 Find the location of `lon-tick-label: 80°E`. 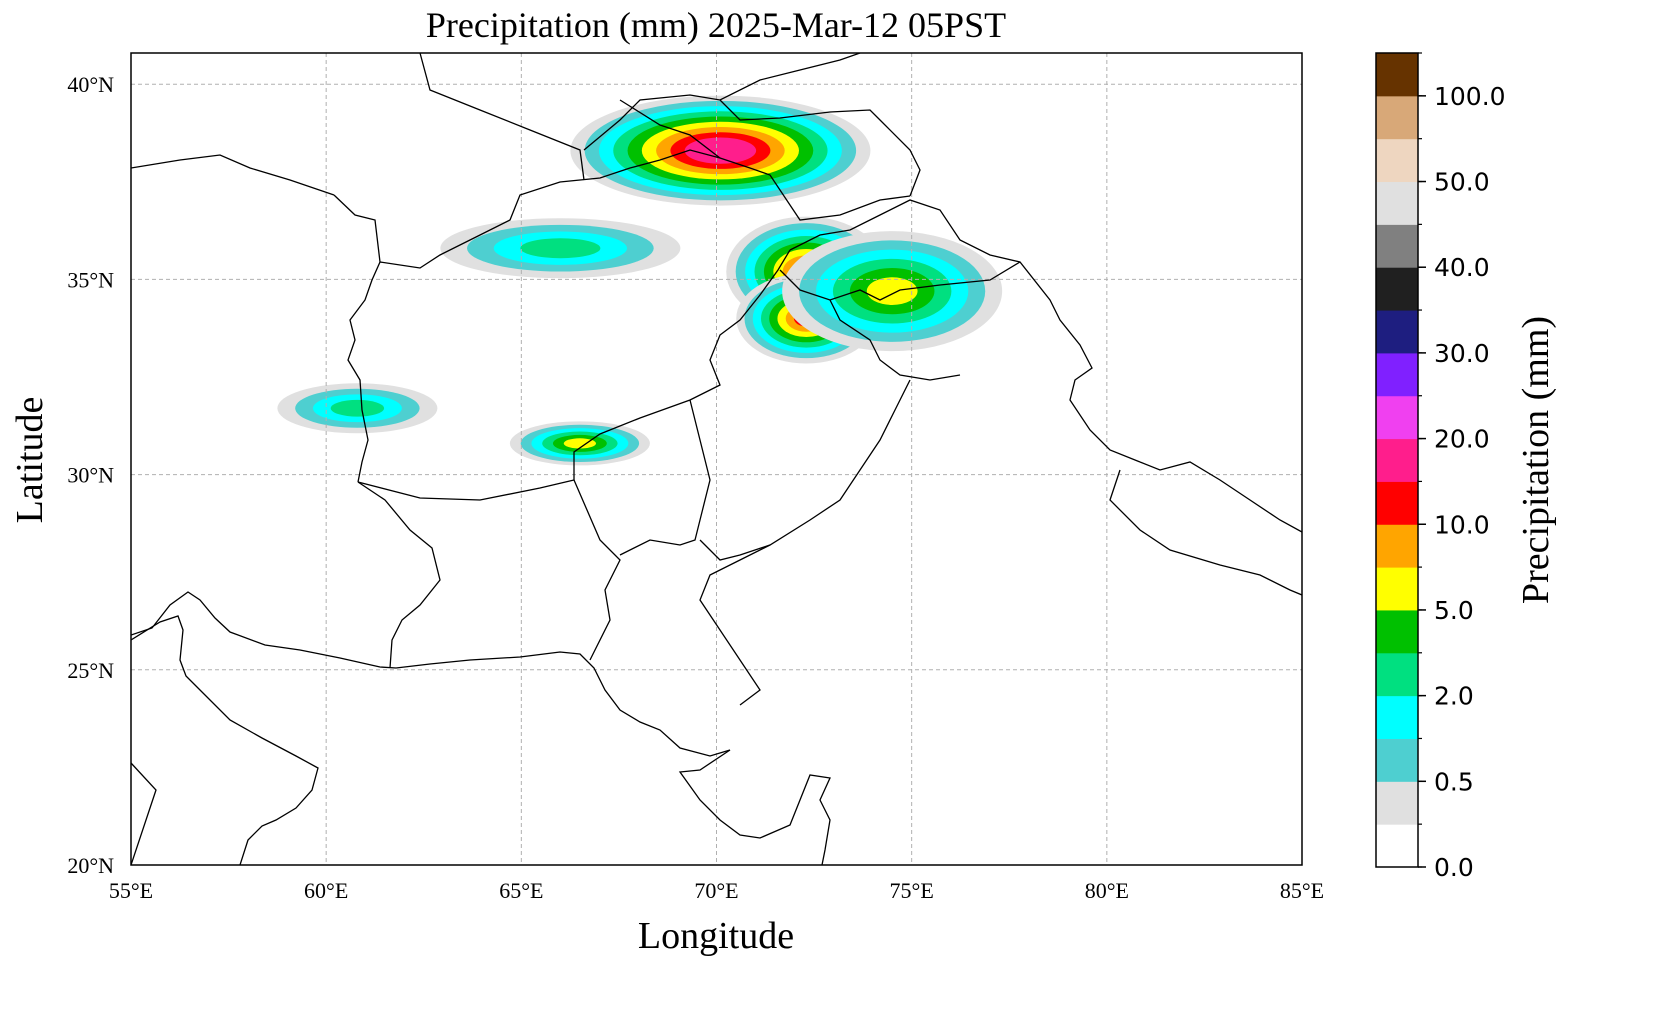

lon-tick-label: 80°E is located at coordinates (1107, 890).